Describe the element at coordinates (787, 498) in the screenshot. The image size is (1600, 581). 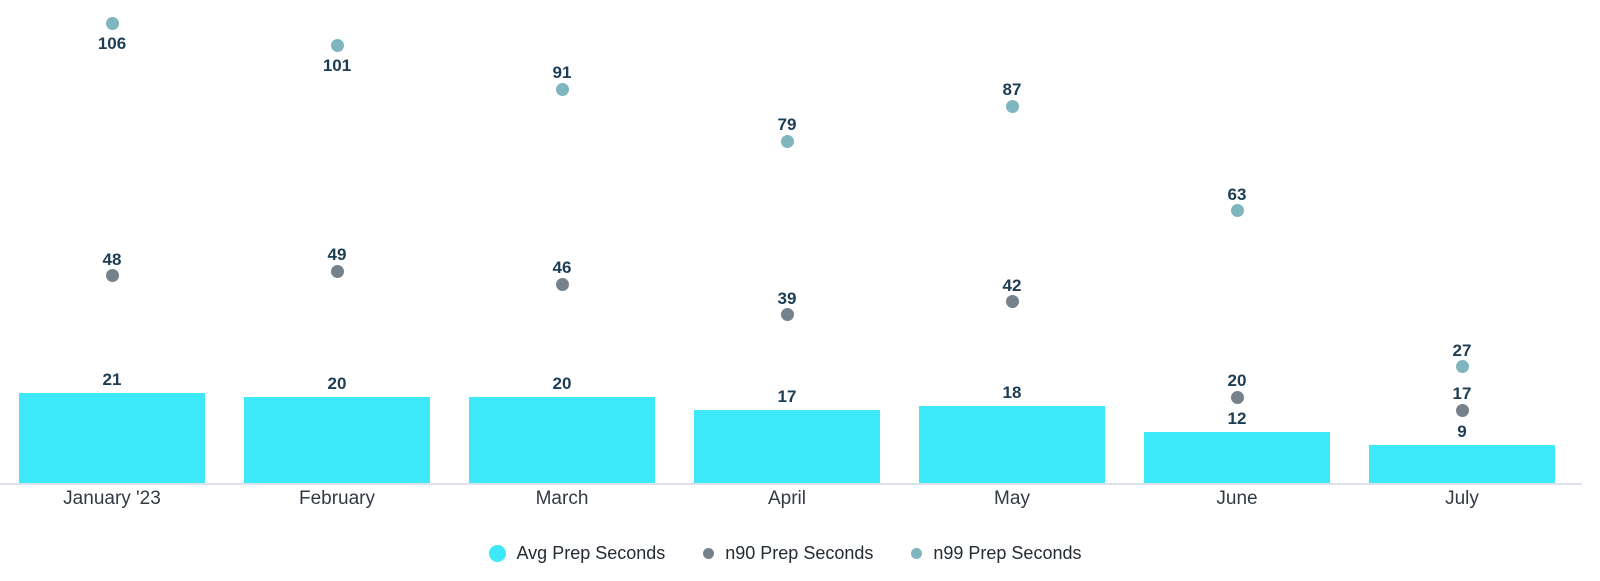
I see `x-axis-label: April` at that location.